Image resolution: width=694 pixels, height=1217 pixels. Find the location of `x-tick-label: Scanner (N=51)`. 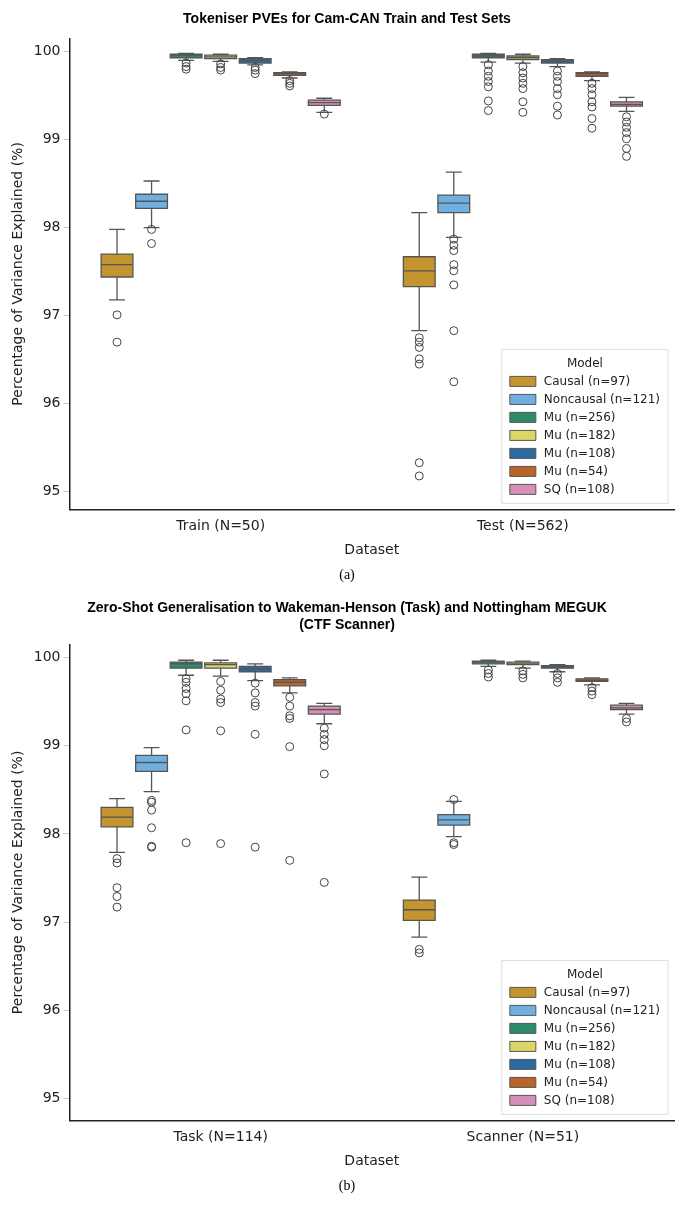

x-tick-label: Scanner (N=51) is located at coordinates (523, 1136).